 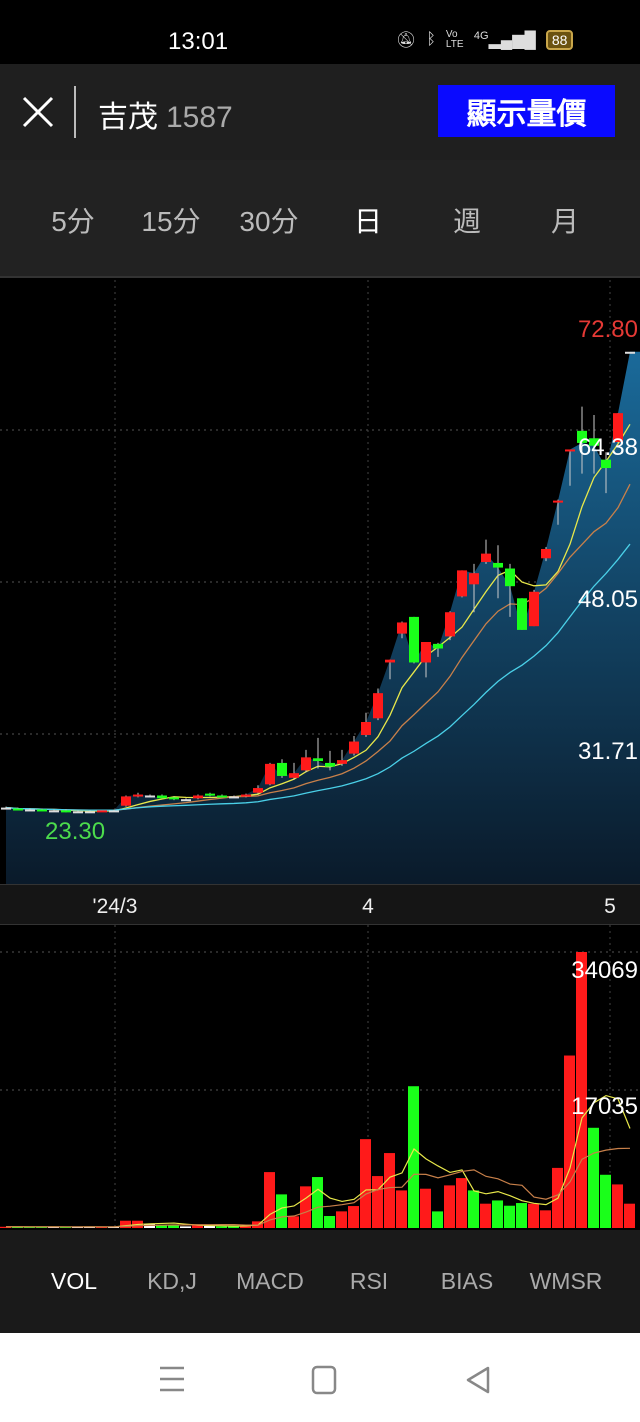 I want to click on indicator-tabs: VOL KD,J MACD RSI BIAS WMSR, so click(x=320, y=1281).